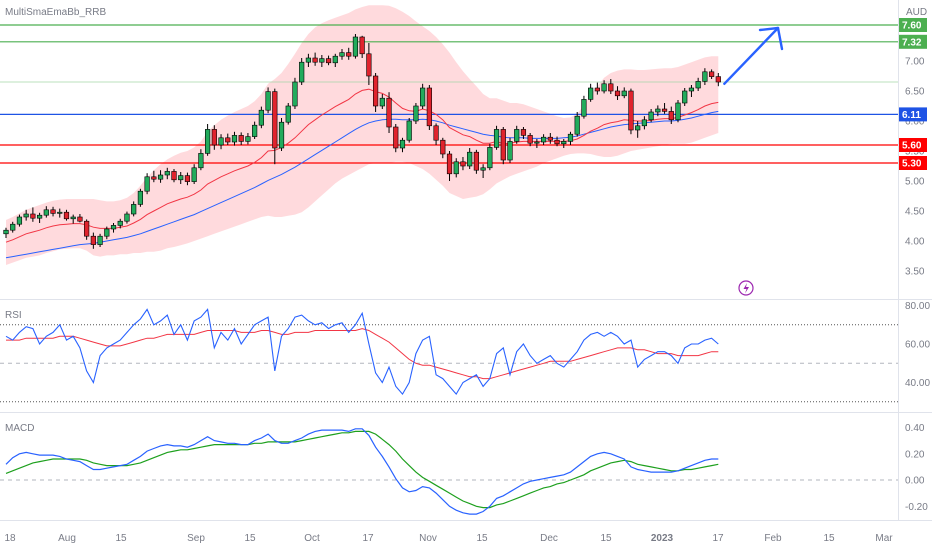 This screenshot has width=932, height=550. Describe the element at coordinates (362, 352) in the screenshot. I see `rsi-line` at that location.